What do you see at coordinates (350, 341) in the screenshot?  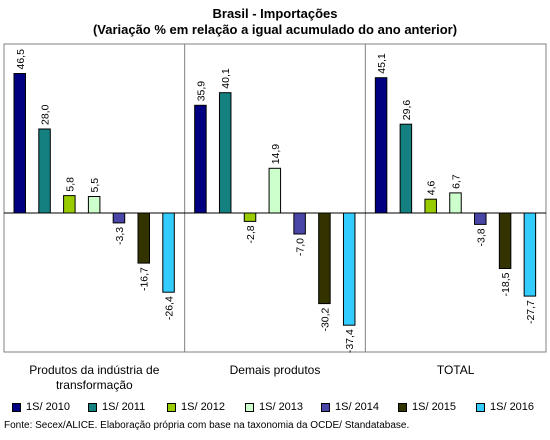 I see `data-label: -37,4` at bounding box center [350, 341].